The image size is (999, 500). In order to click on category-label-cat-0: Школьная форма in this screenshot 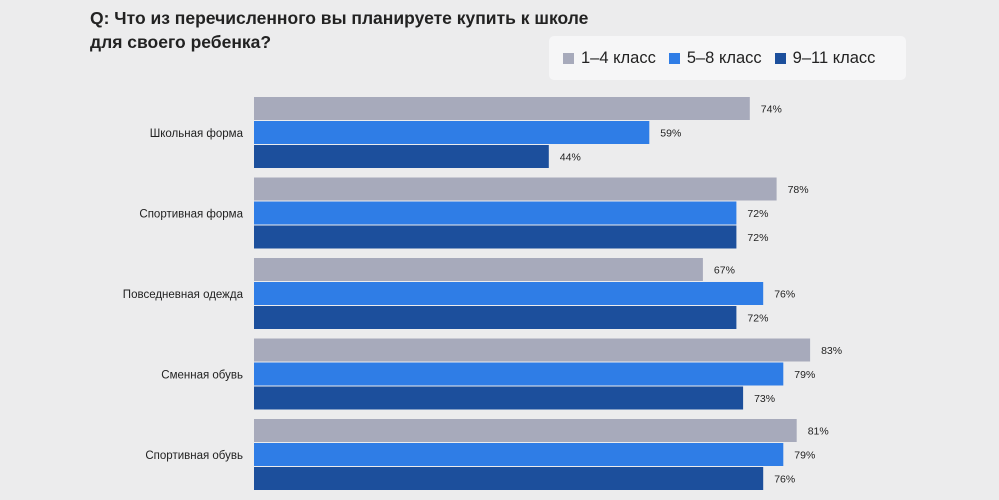, I will do `click(197, 134)`.